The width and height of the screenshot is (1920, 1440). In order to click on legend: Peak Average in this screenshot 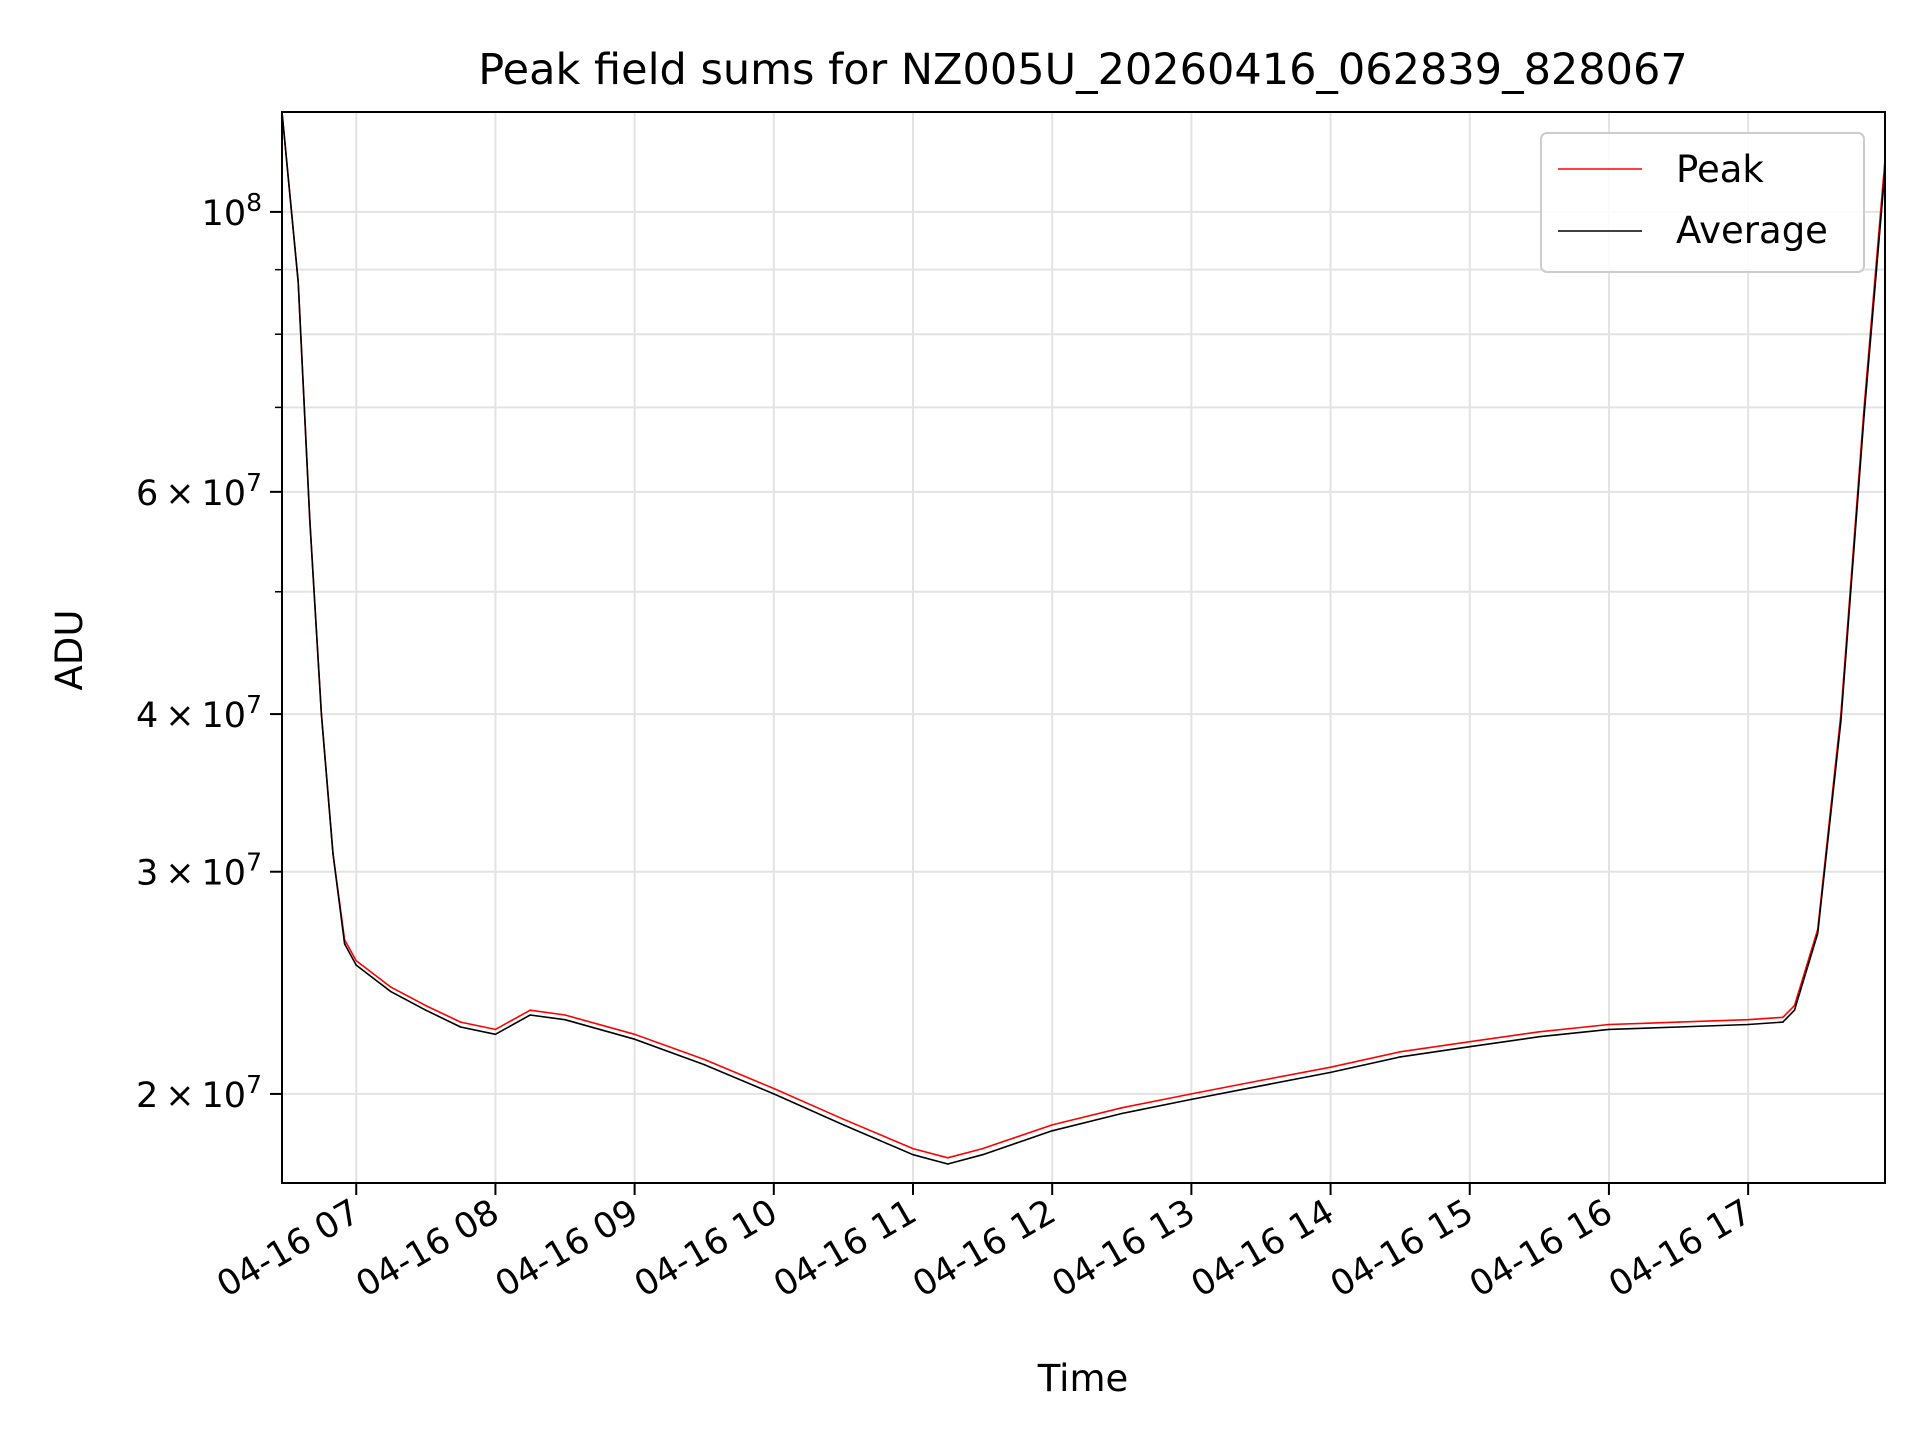, I will do `click(1702, 202)`.